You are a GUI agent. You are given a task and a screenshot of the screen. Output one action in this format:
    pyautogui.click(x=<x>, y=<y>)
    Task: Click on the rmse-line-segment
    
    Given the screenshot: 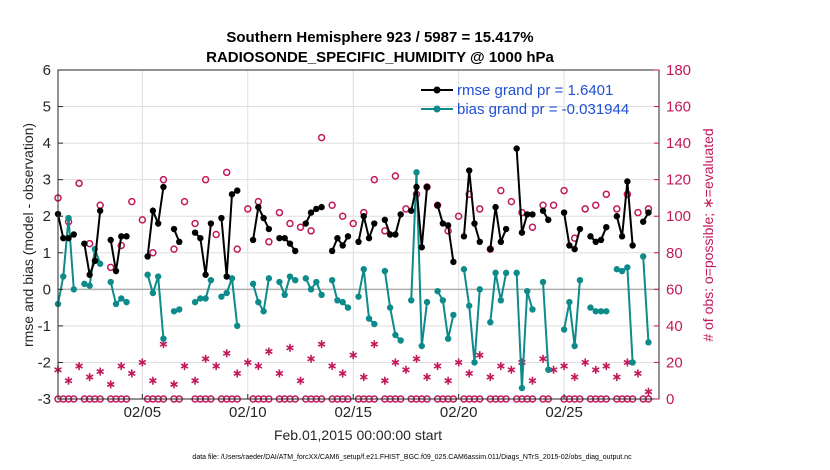 What is the action you would take?
    pyautogui.click(x=572, y=231)
    